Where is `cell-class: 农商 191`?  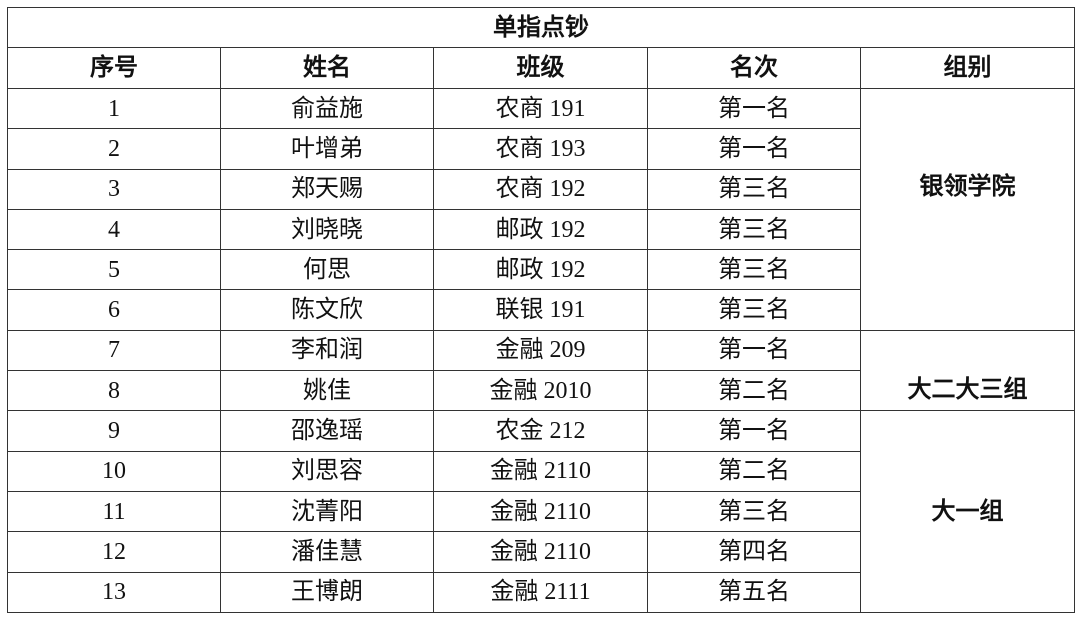 cell-class: 农商 191 is located at coordinates (540, 108).